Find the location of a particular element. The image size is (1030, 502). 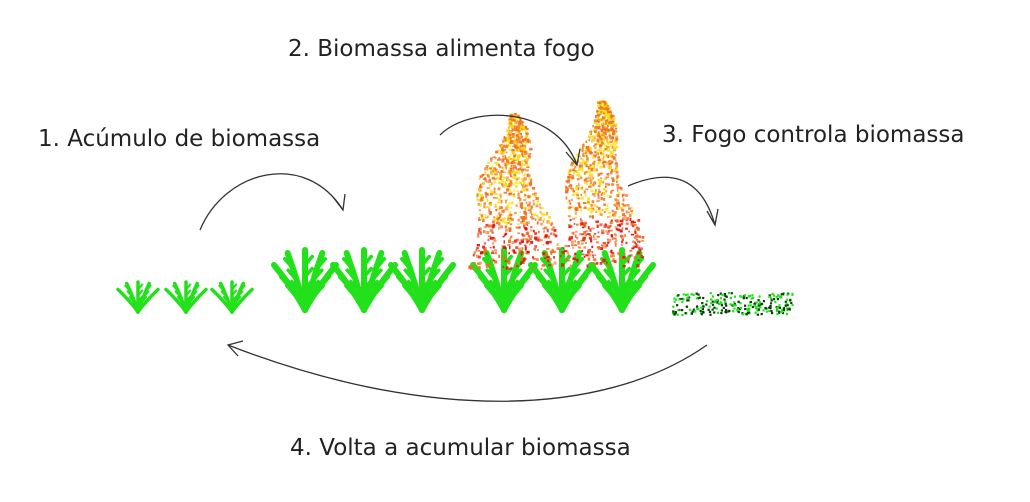

step-4-label: 4. Volta a acumular biomassa is located at coordinates (460, 448).